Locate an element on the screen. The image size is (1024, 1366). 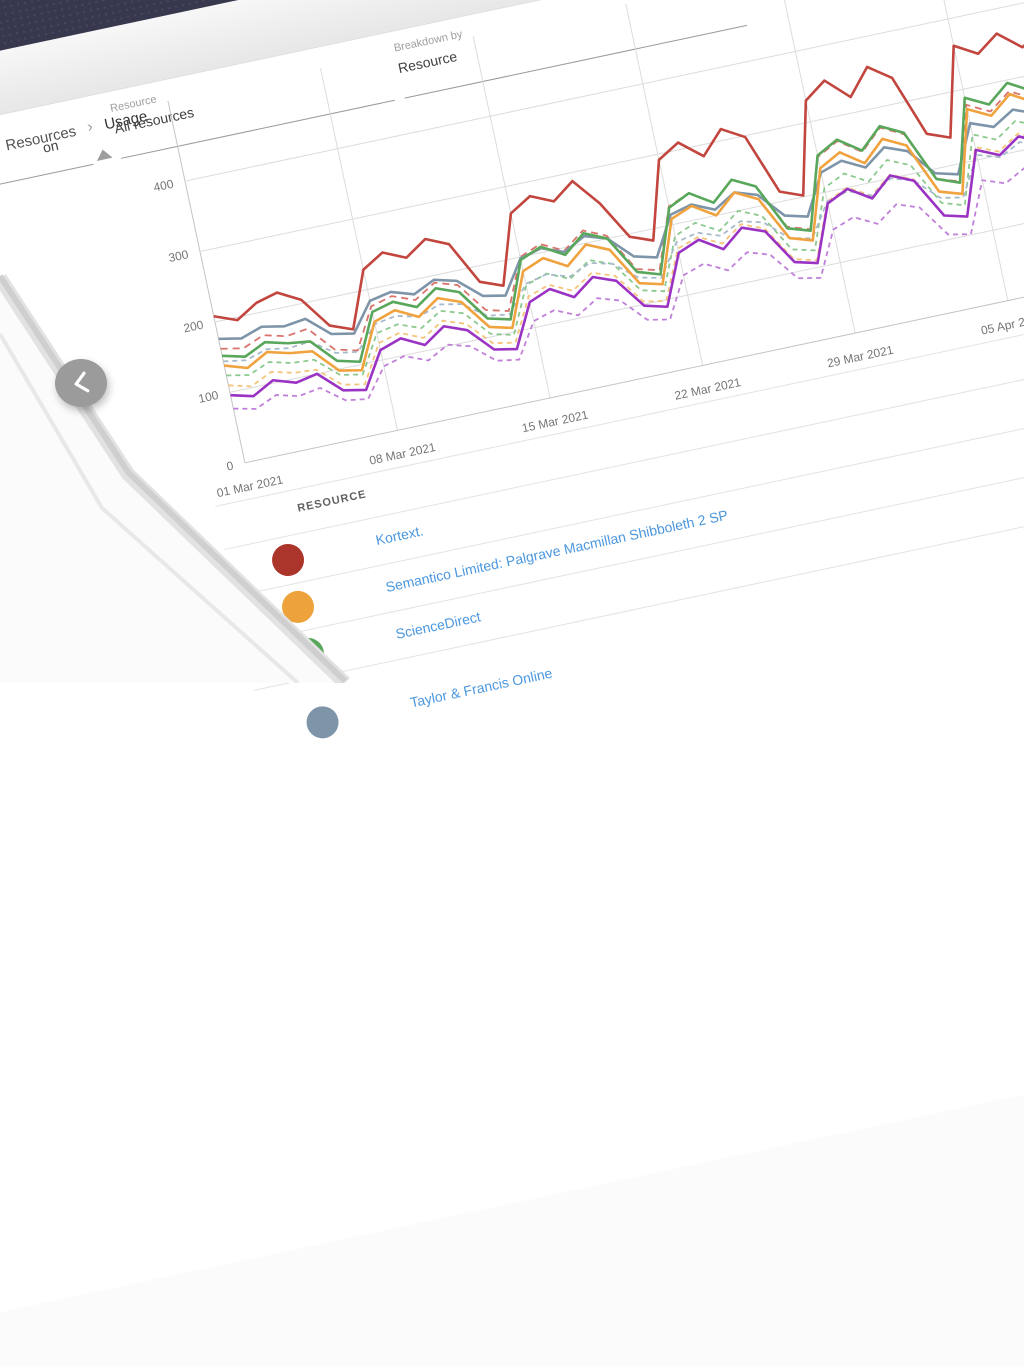
x-axis-tick: 08 Mar 2021 is located at coordinates (402, 454).